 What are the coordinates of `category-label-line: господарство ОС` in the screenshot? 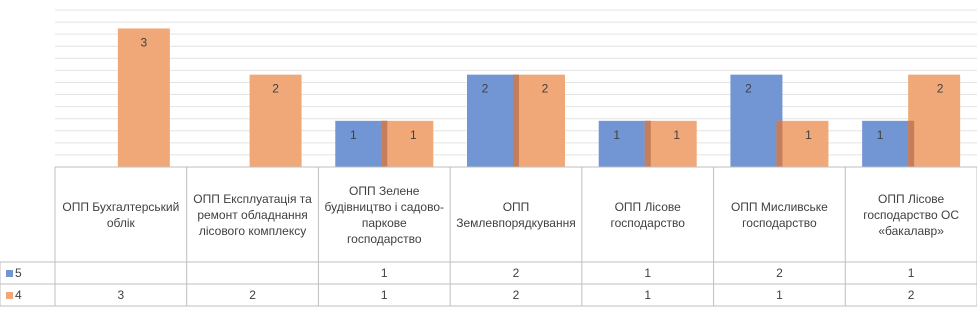 It's located at (911, 214).